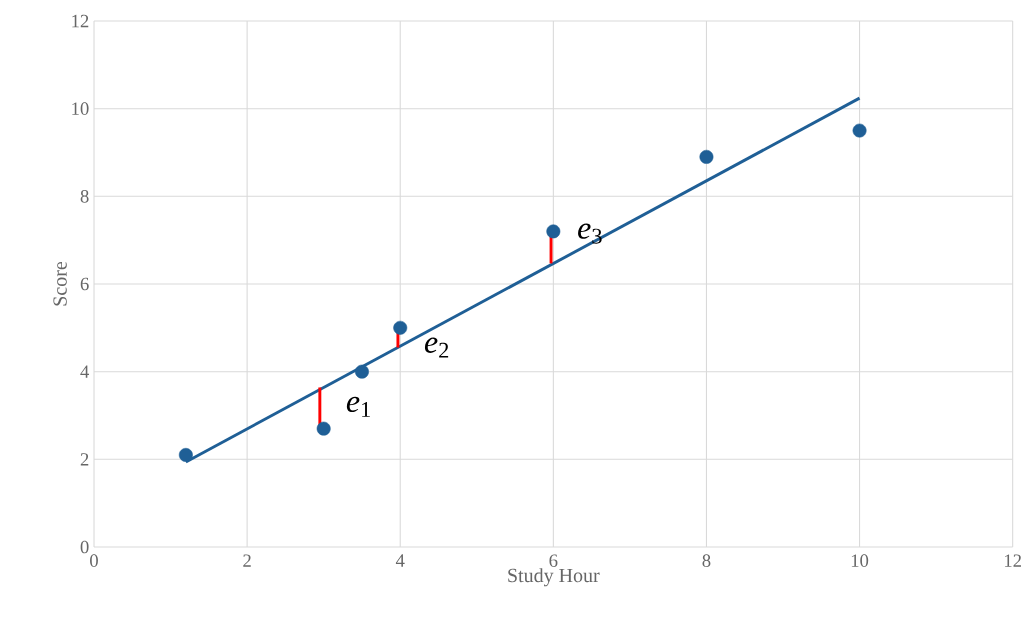 The height and width of the screenshot is (632, 1030). I want to click on x-tick-label: 8, so click(706, 560).